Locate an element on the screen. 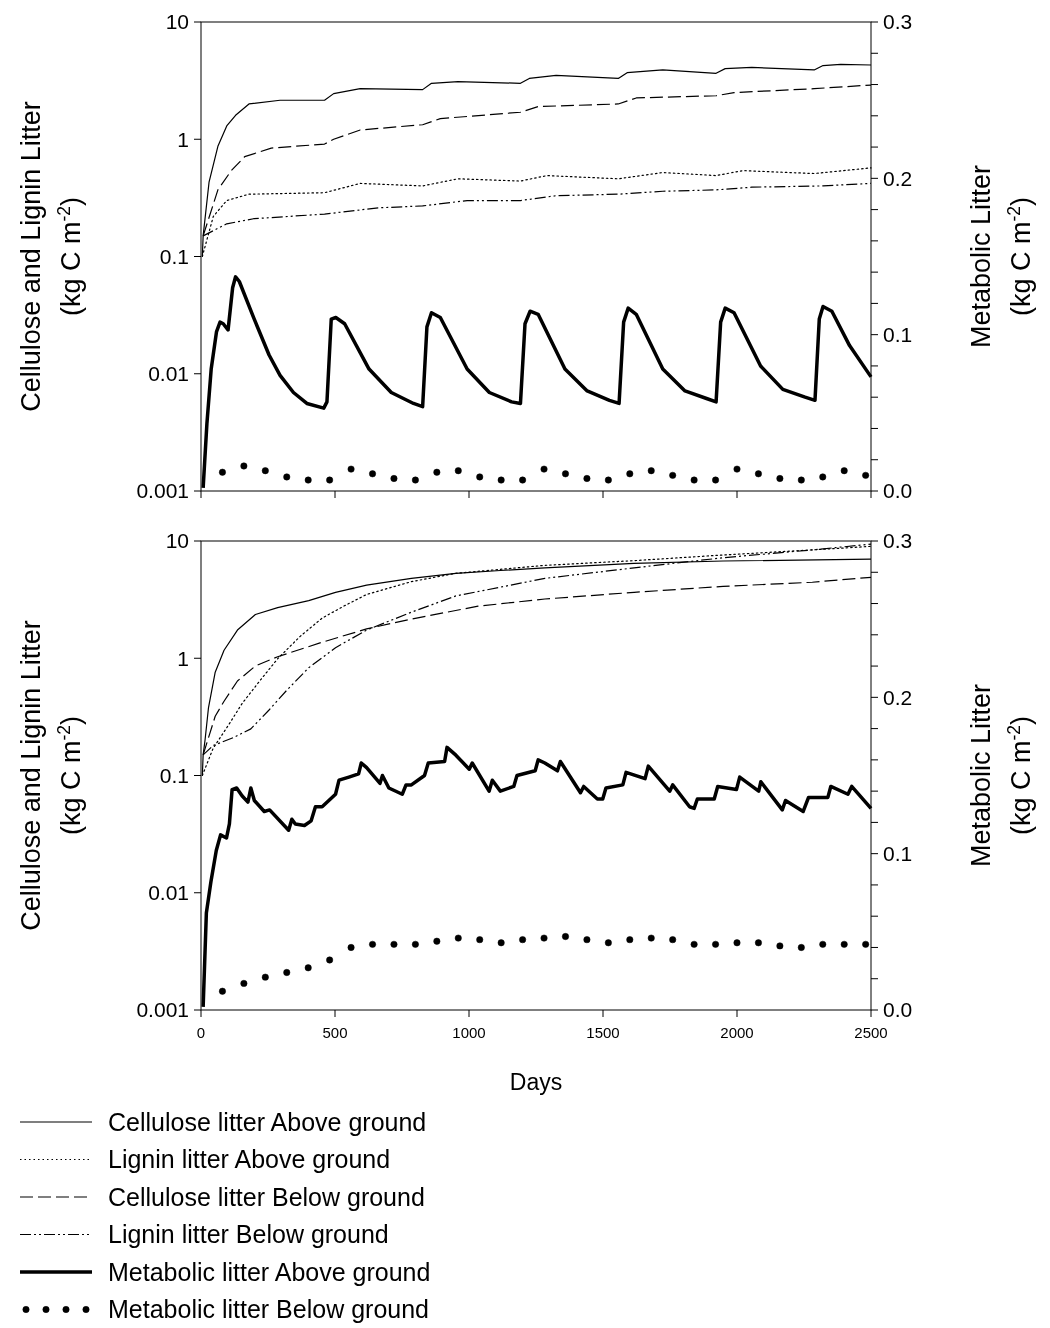  legend-label: Lignin litter Below ground is located at coordinates (248, 1234).